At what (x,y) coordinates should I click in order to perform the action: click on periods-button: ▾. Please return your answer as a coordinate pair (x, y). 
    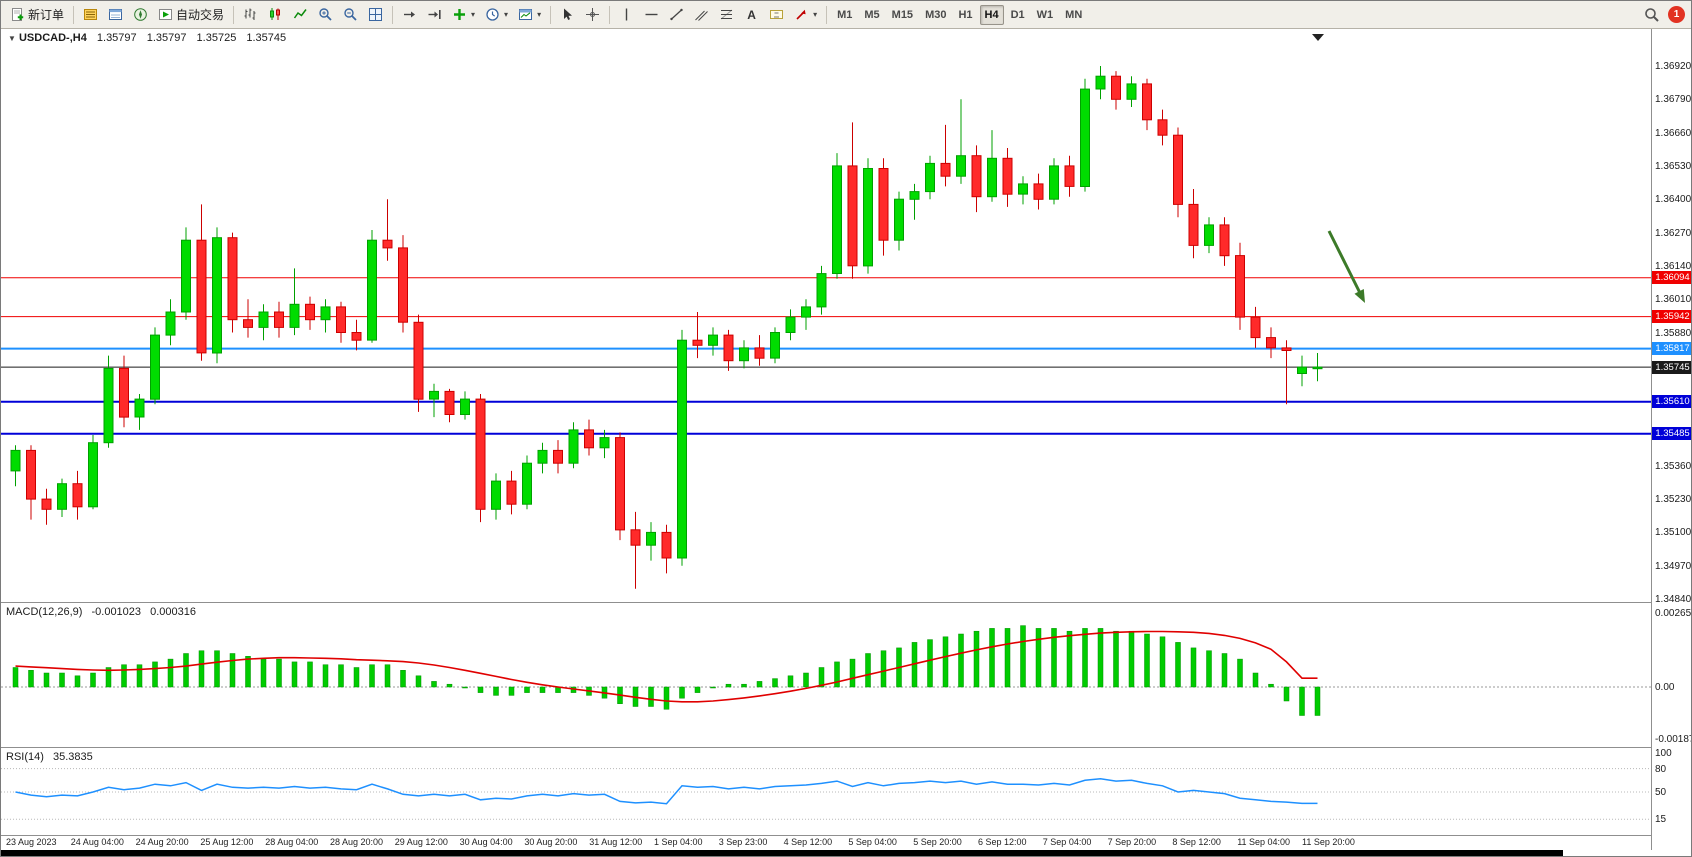
    Looking at the image, I should click on (496, 15).